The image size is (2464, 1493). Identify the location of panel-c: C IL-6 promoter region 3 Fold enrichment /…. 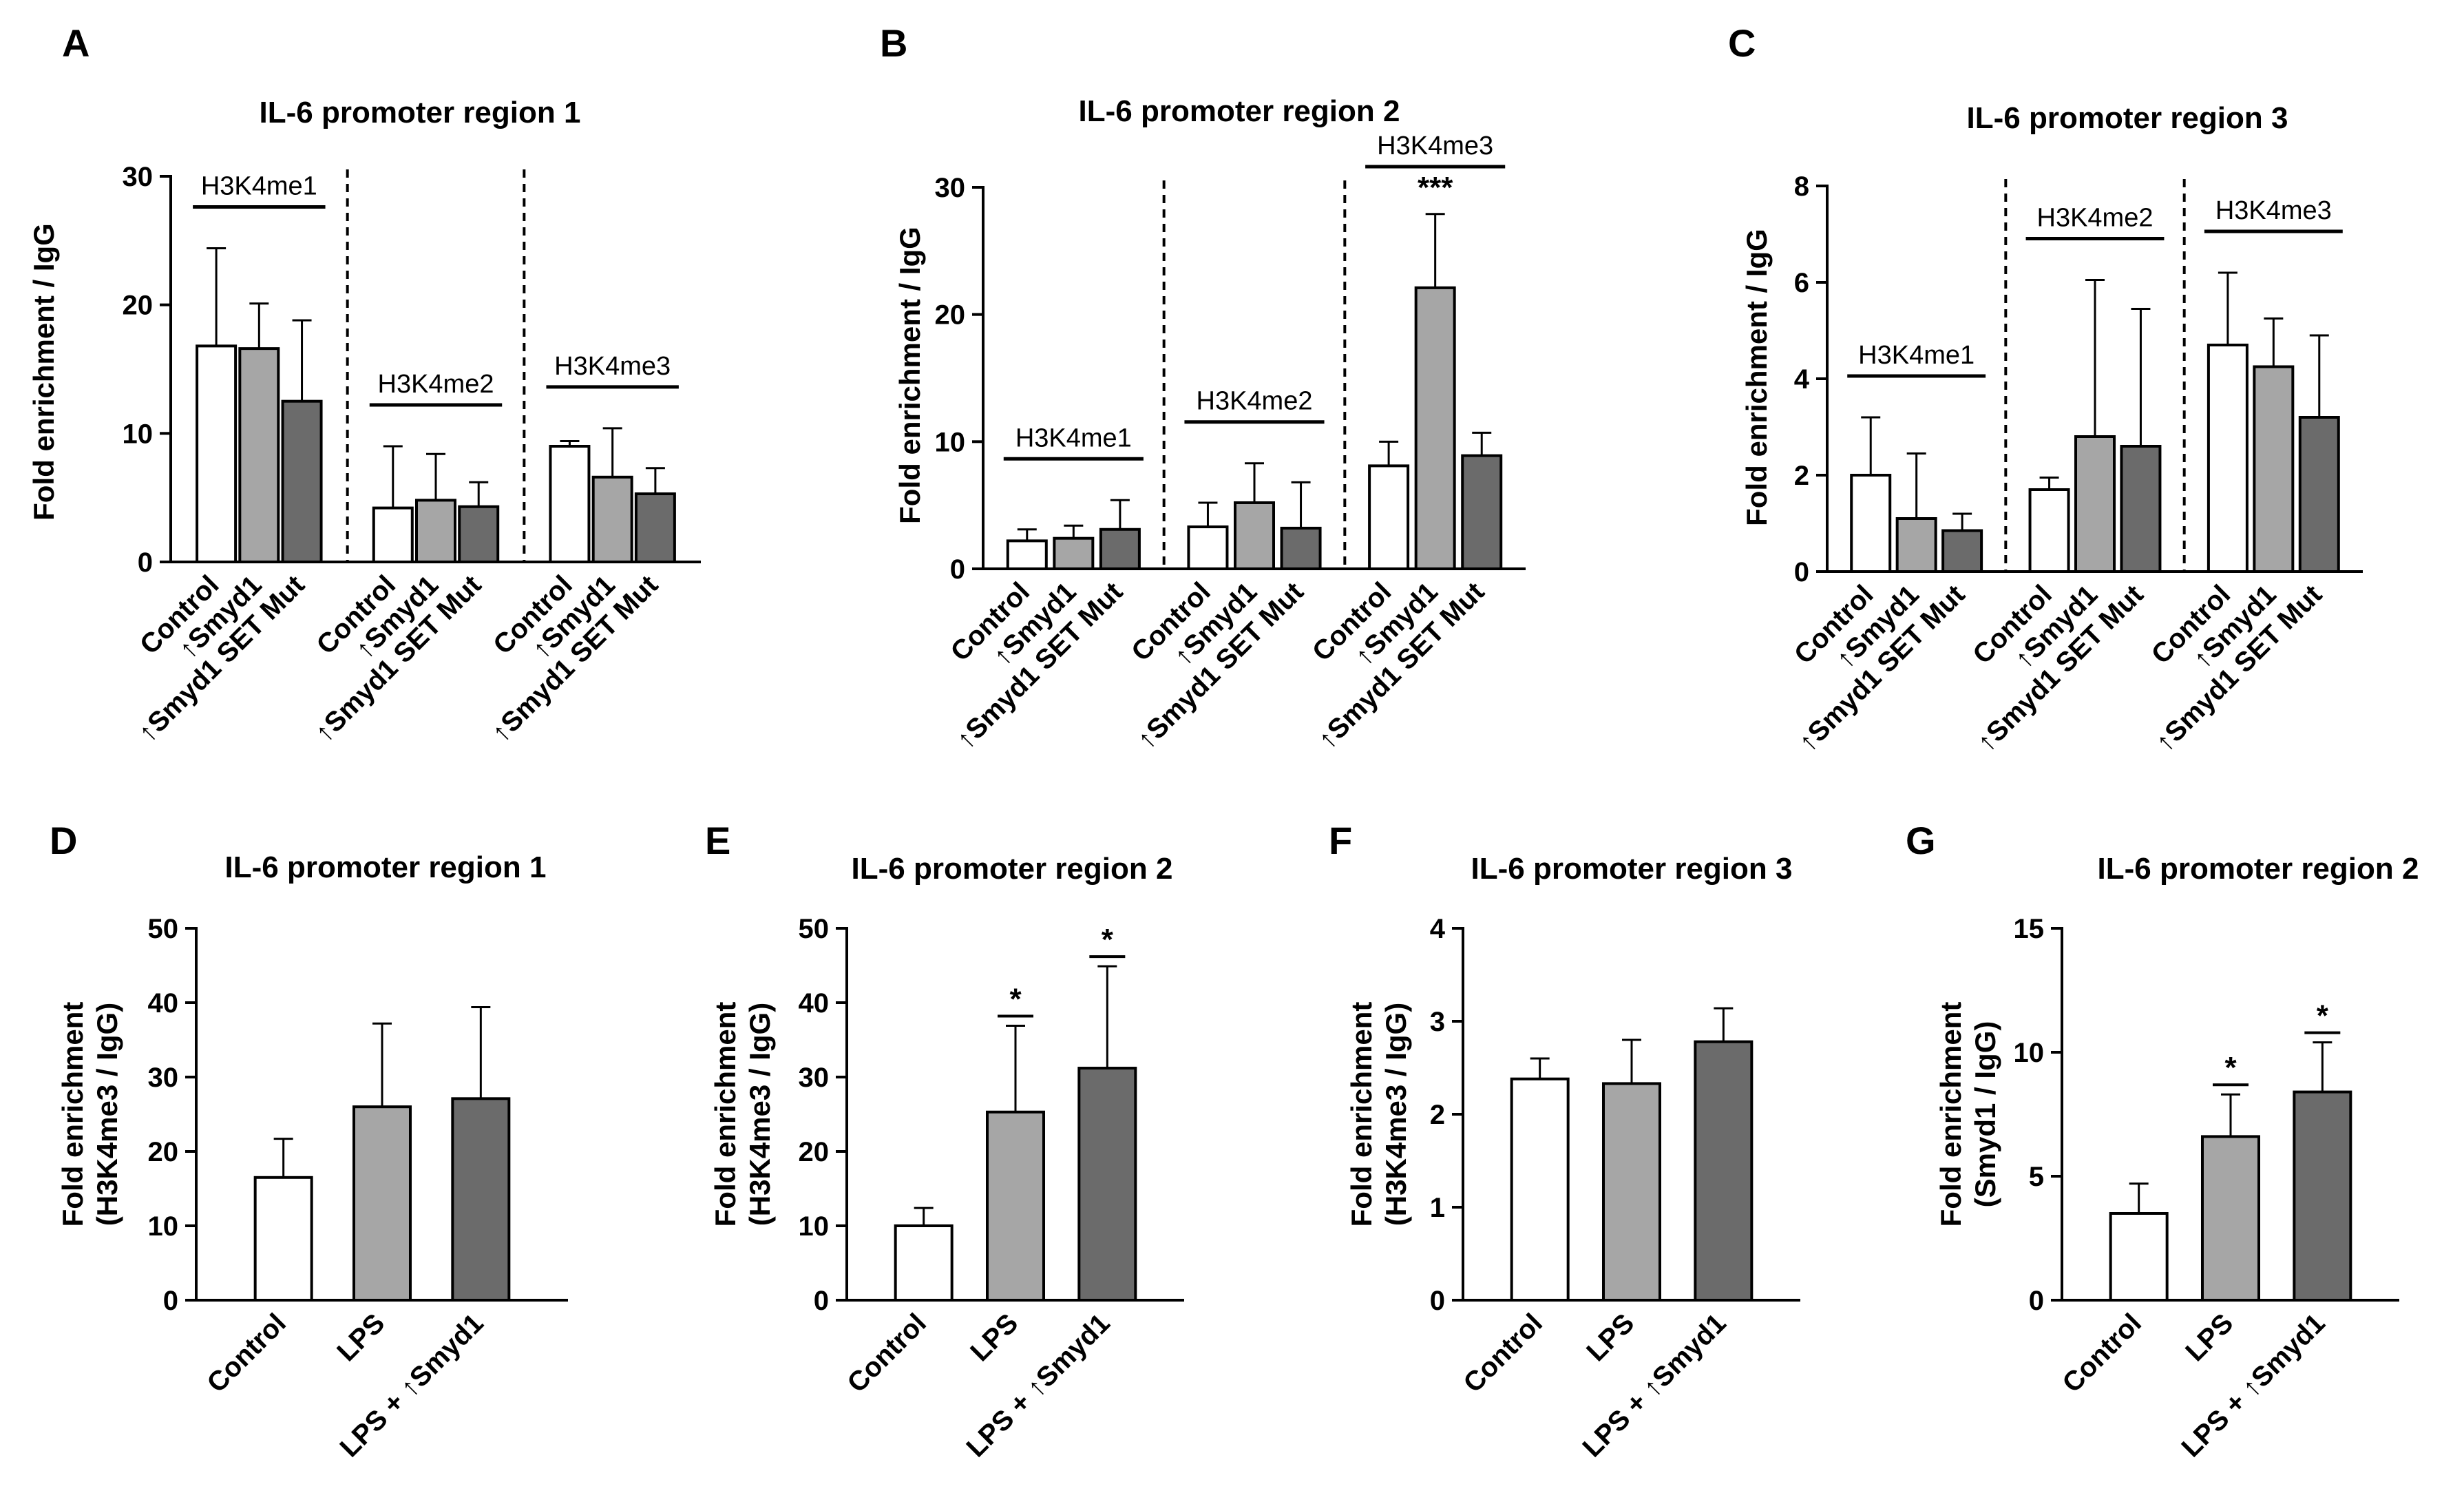
(2045, 389).